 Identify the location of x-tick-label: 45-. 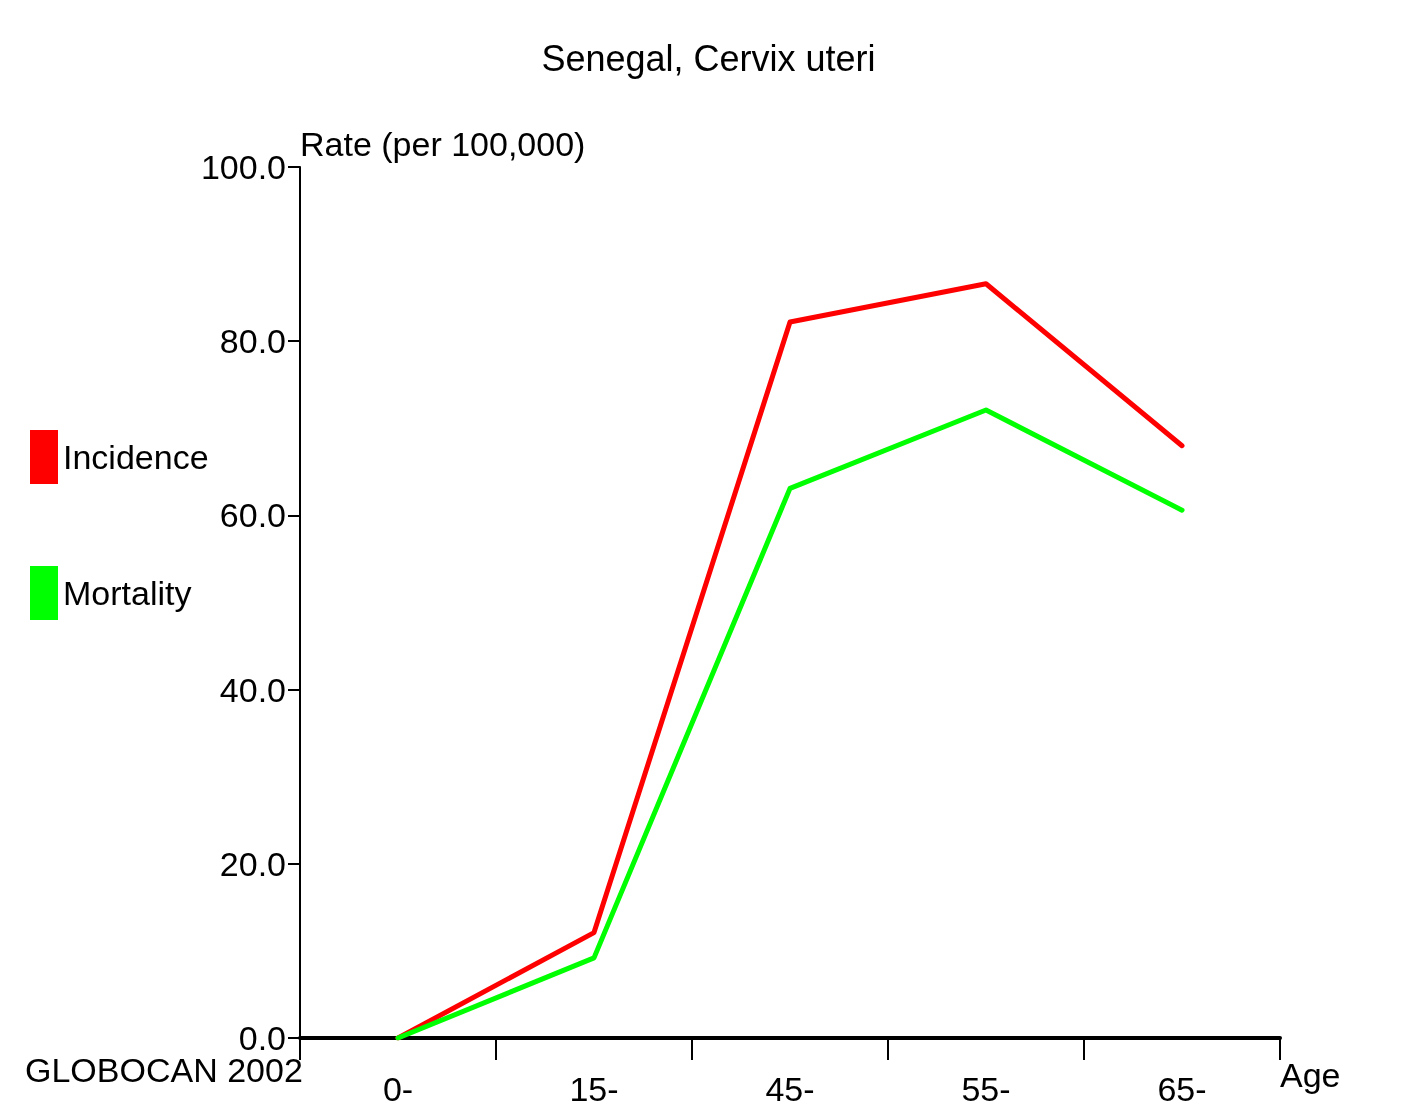
(790, 1089).